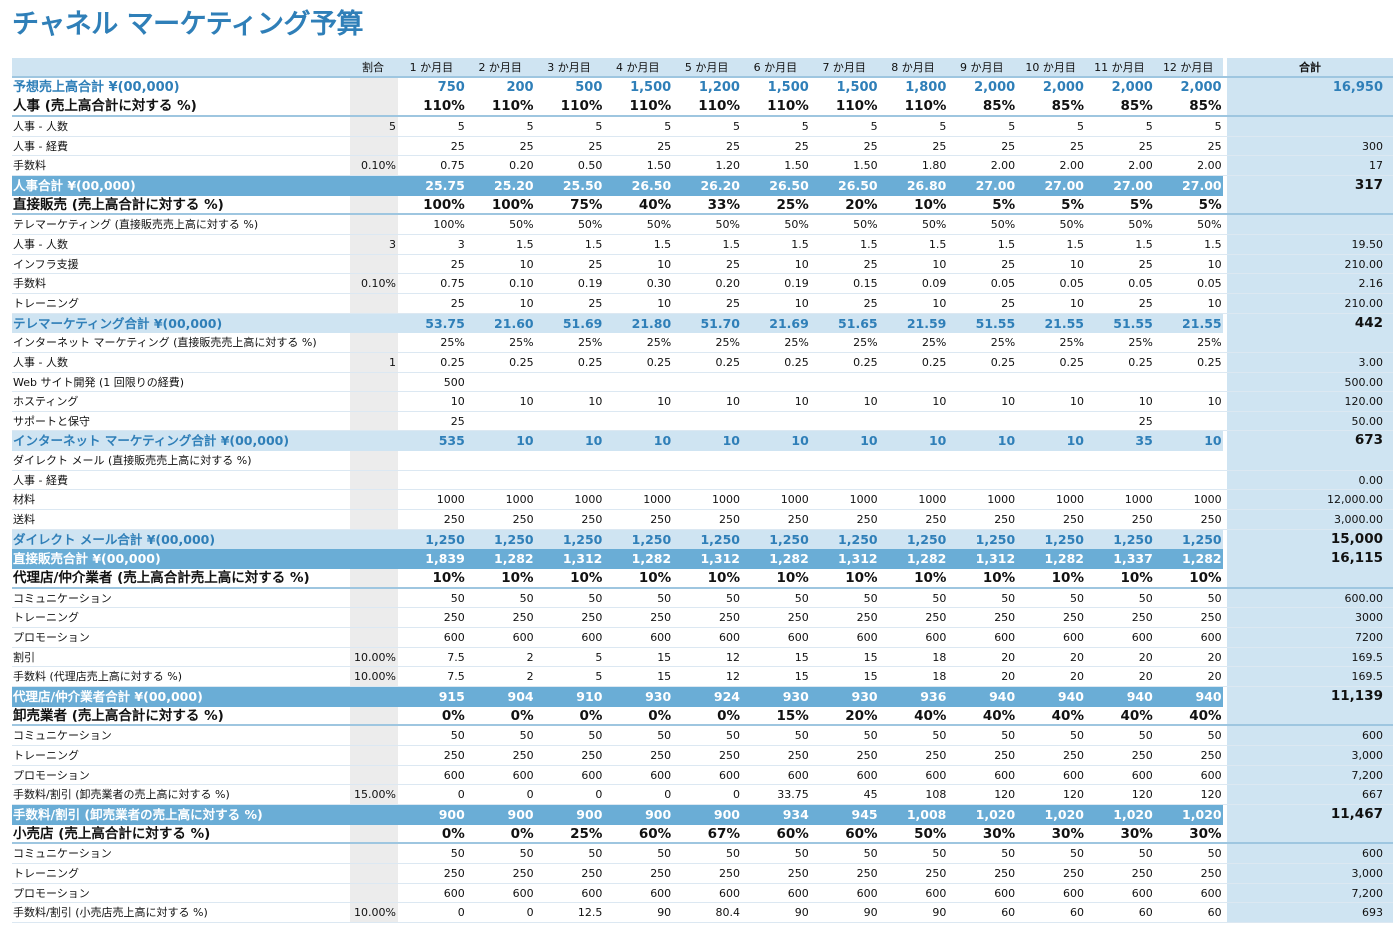 The image size is (1393, 944). What do you see at coordinates (51, 421) in the screenshot?
I see `row-label-cell: サポートと保守` at bounding box center [51, 421].